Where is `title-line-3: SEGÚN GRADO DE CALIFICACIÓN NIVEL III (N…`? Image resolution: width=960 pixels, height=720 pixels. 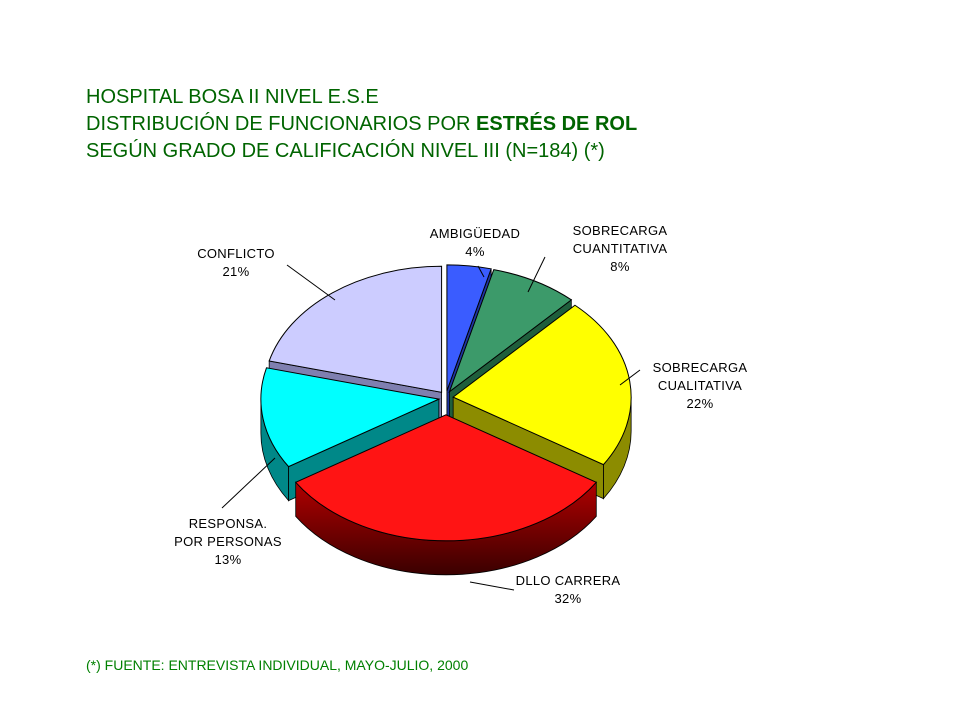
title-line-3: SEGÚN GRADO DE CALIFICACIÓN NIVEL III (N… is located at coordinates (345, 151).